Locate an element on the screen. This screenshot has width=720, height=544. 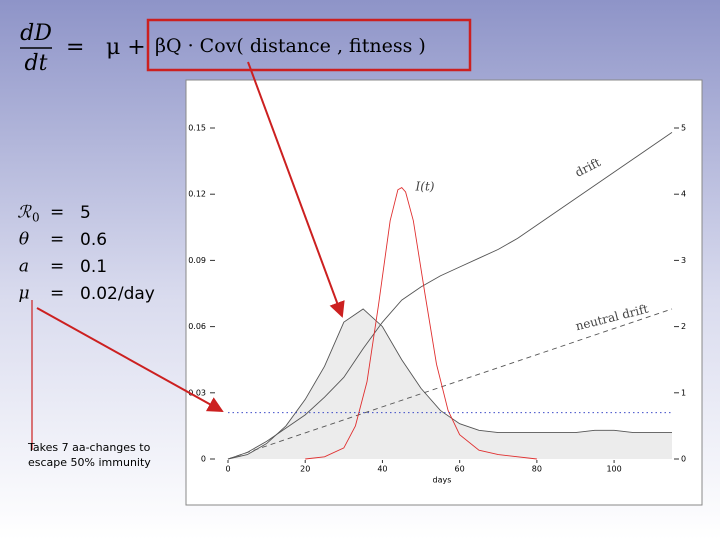
y-tick-label: 0.12 is located at coordinates (197, 194).